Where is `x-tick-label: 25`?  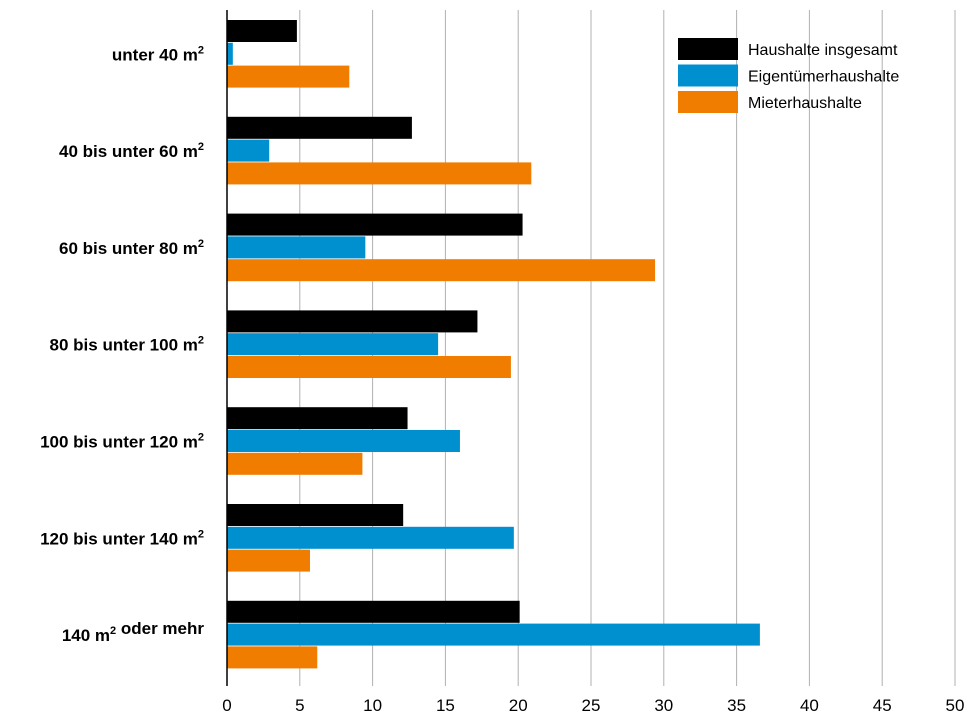 x-tick-label: 25 is located at coordinates (591, 705).